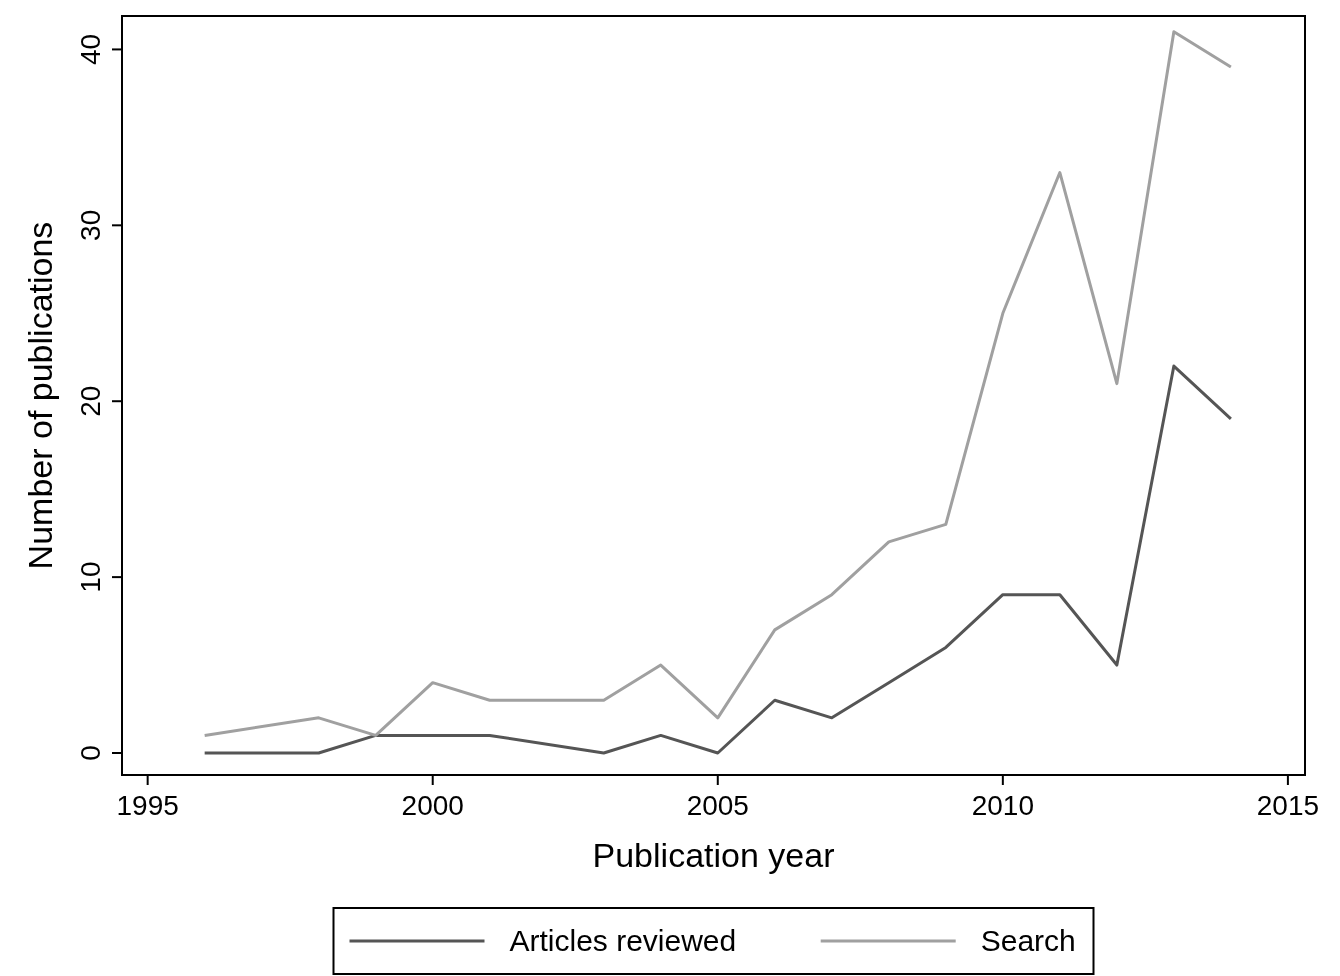 The image size is (1340, 976). I want to click on x-tick-label: 2015, so click(1288, 805).